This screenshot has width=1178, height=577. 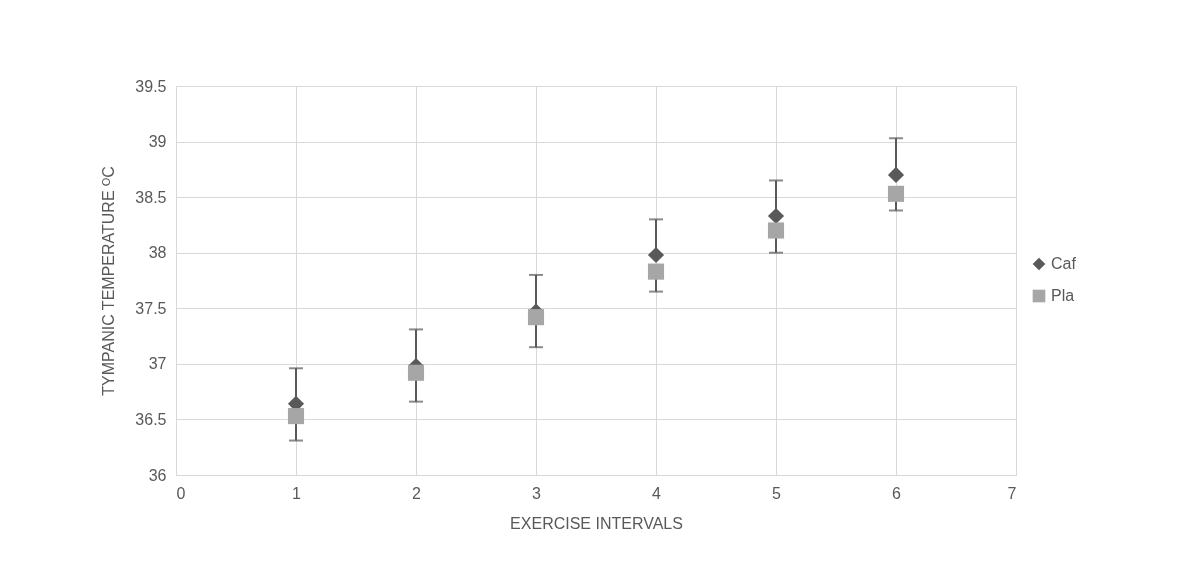 What do you see at coordinates (777, 493) in the screenshot?
I see `x-tick-label: 5` at bounding box center [777, 493].